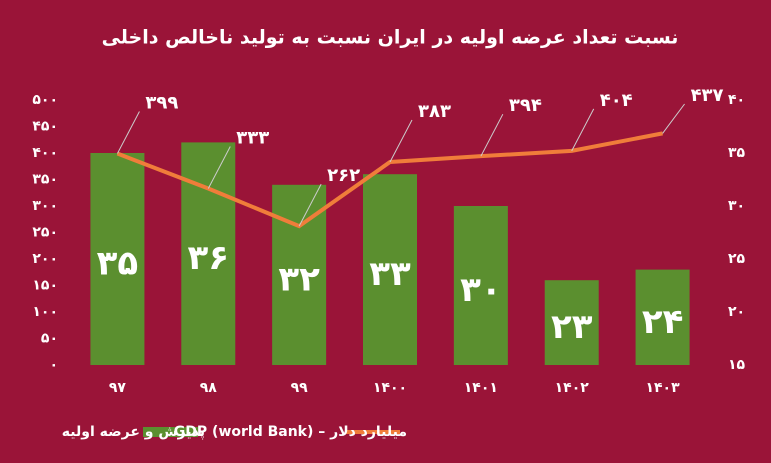 The image size is (771, 463). Describe the element at coordinates (45, 286) in the screenshot. I see `y-tick-label: ۱۵۰` at that location.